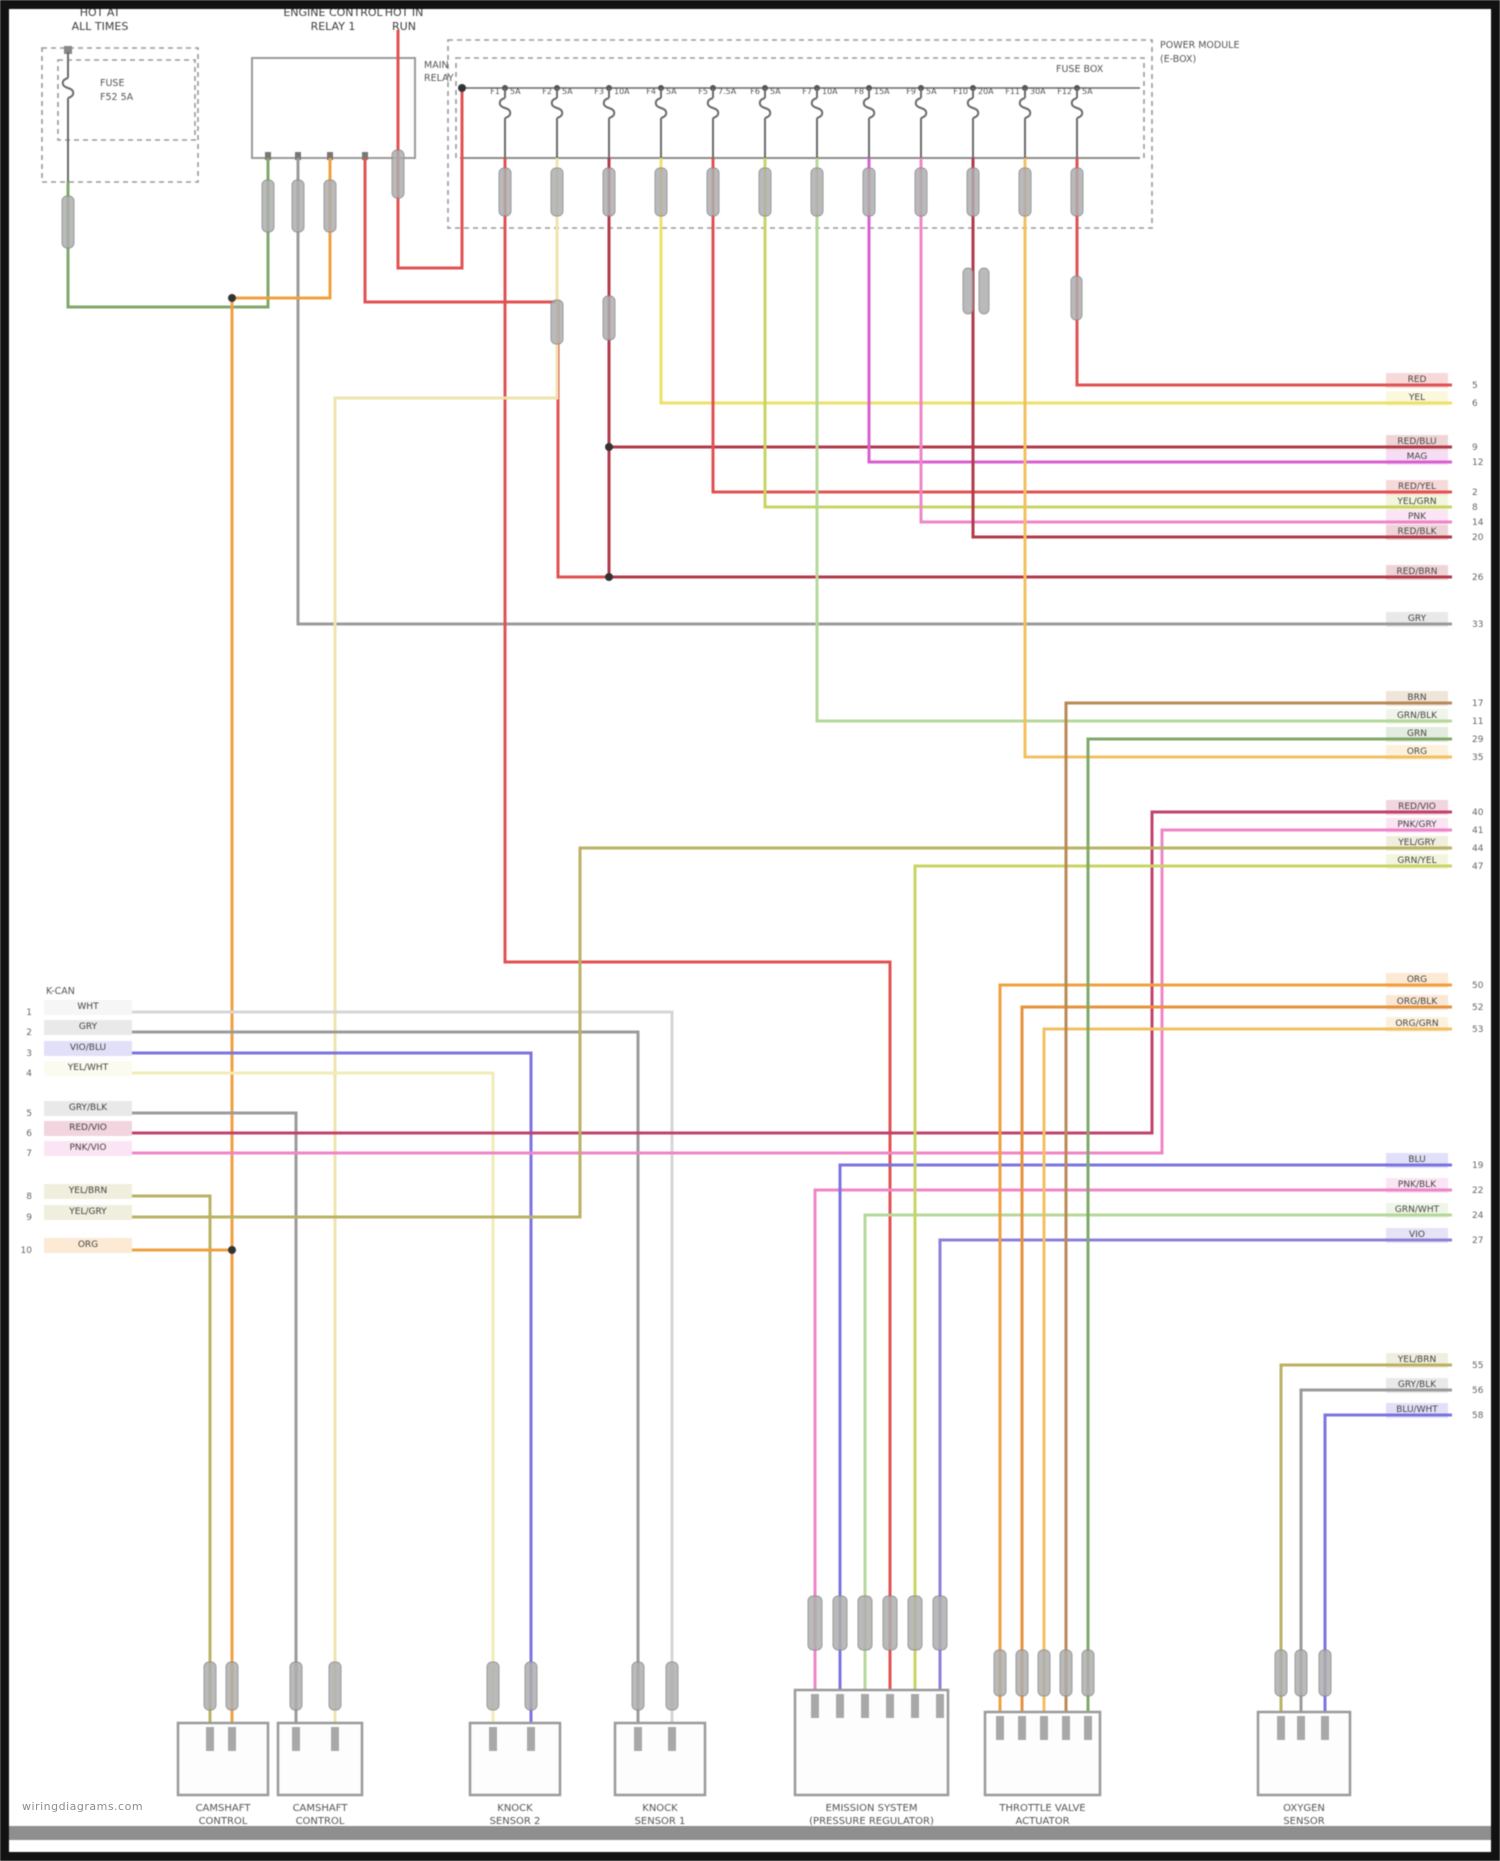 This screenshot has height=1861, width=1500. Describe the element at coordinates (29, 1218) in the screenshot. I see `left-terminal-pin: 9` at that location.